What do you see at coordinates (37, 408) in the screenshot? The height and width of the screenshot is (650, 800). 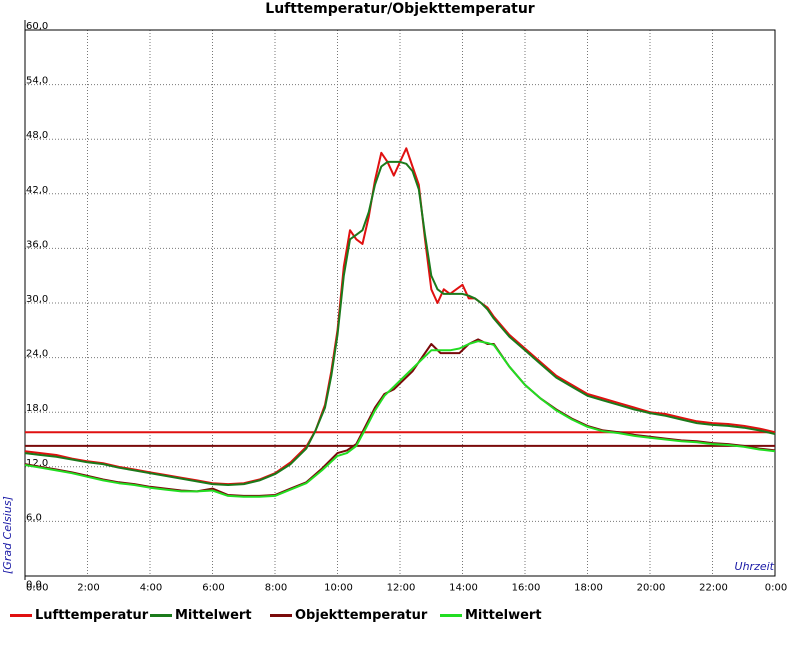 I see `y-tick-label: 18,0` at bounding box center [37, 408].